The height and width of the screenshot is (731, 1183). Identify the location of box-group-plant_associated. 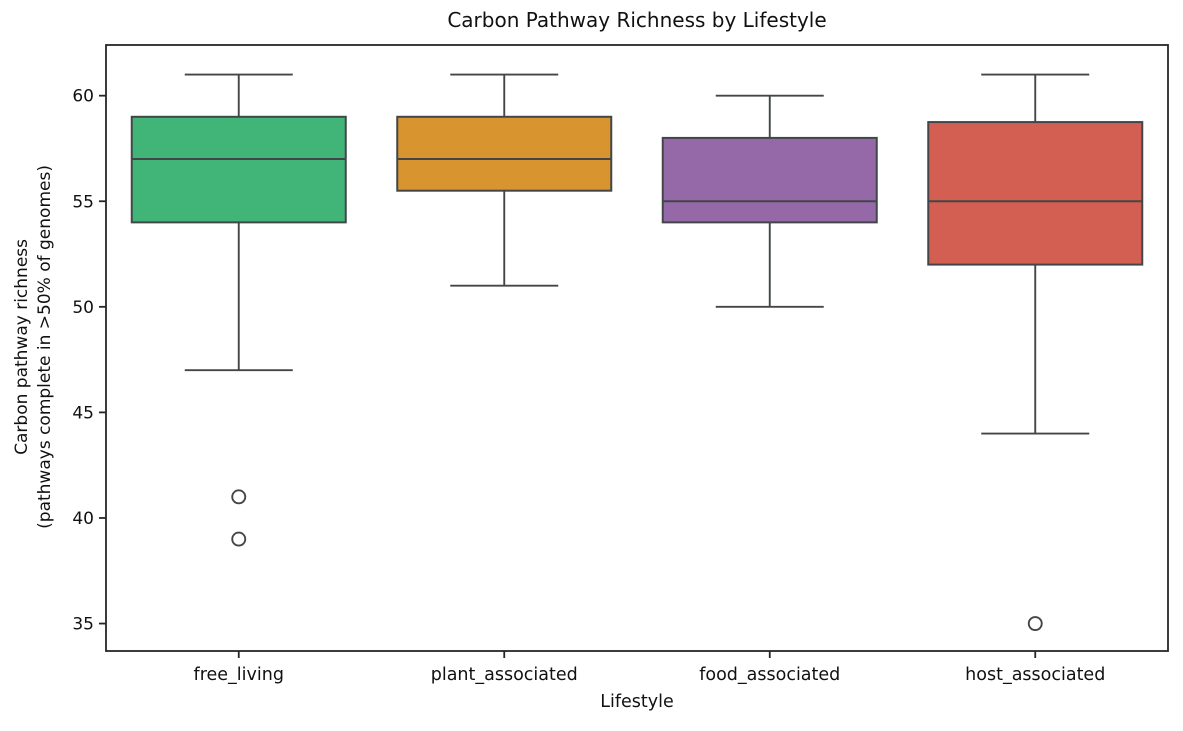
(504, 180).